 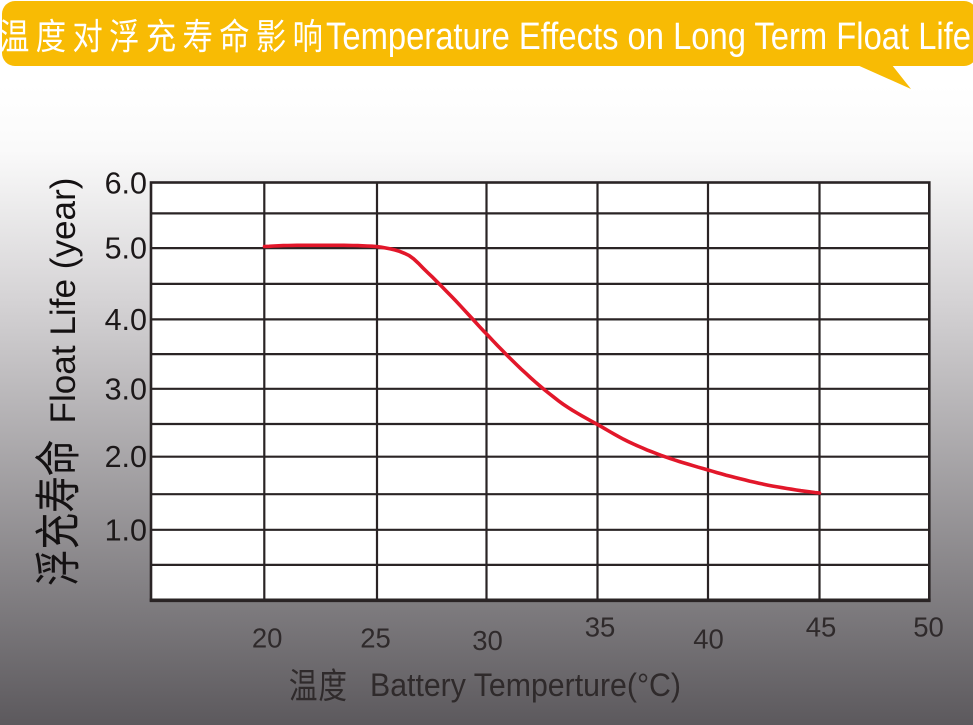 I want to click on svg-text: 5.0, so click(x=126, y=249).